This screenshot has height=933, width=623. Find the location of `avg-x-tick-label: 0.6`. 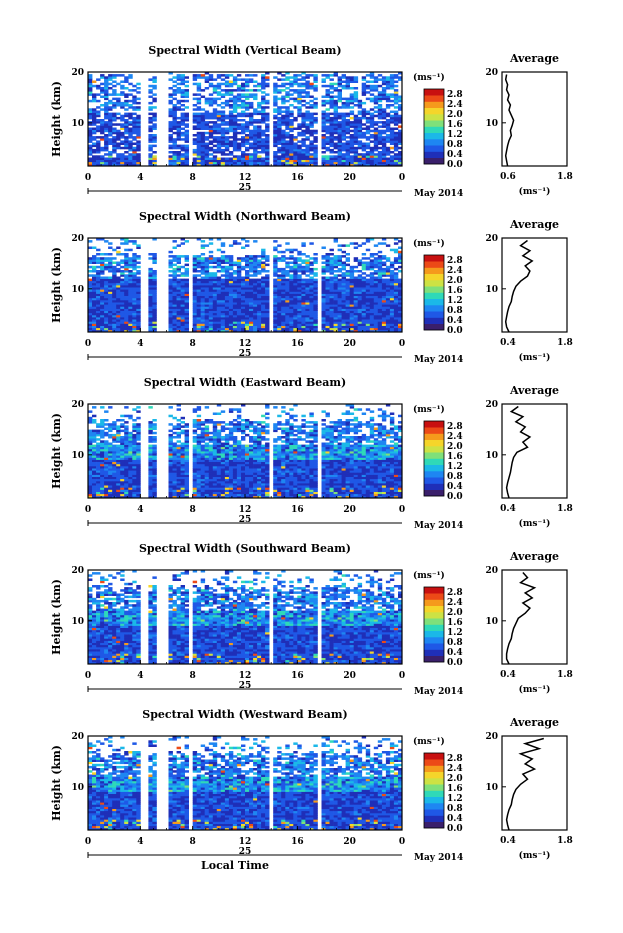

avg-x-tick-label: 0.6 is located at coordinates (508, 177).